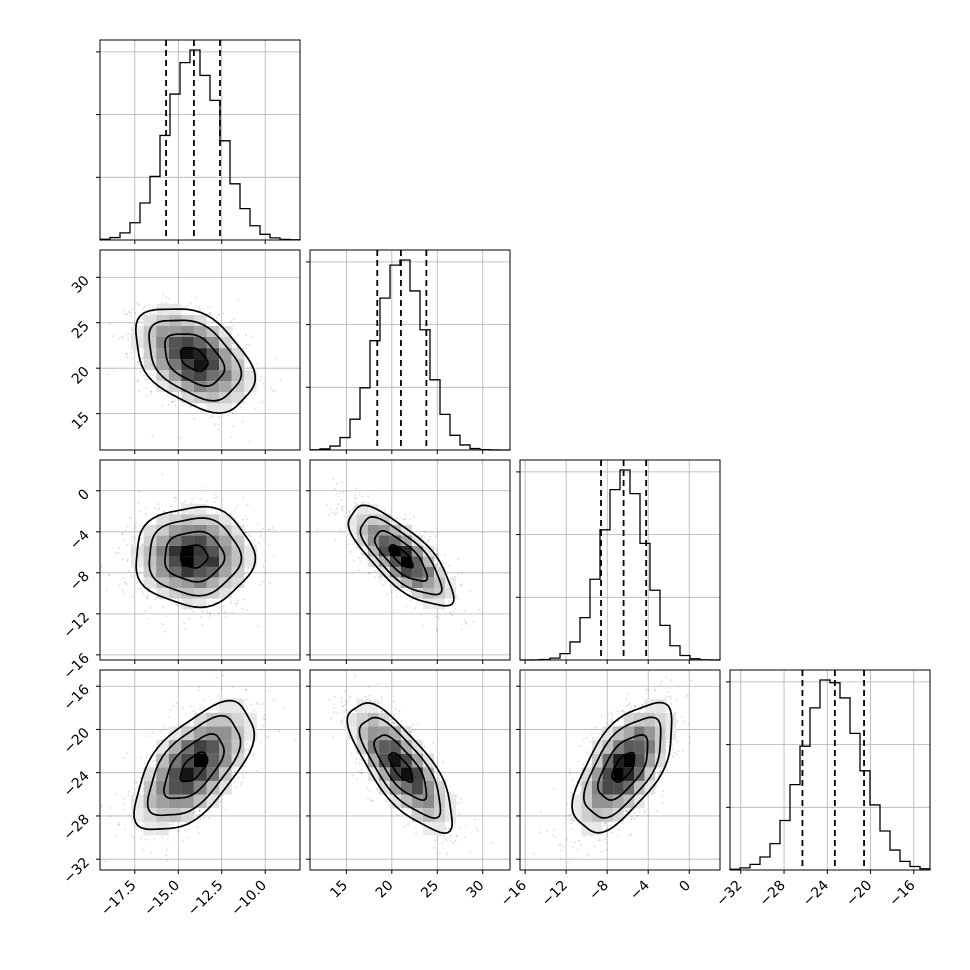 The width and height of the screenshot is (970, 970). What do you see at coordinates (77, 666) in the screenshot?
I see `y-tick-label: −16` at bounding box center [77, 666].